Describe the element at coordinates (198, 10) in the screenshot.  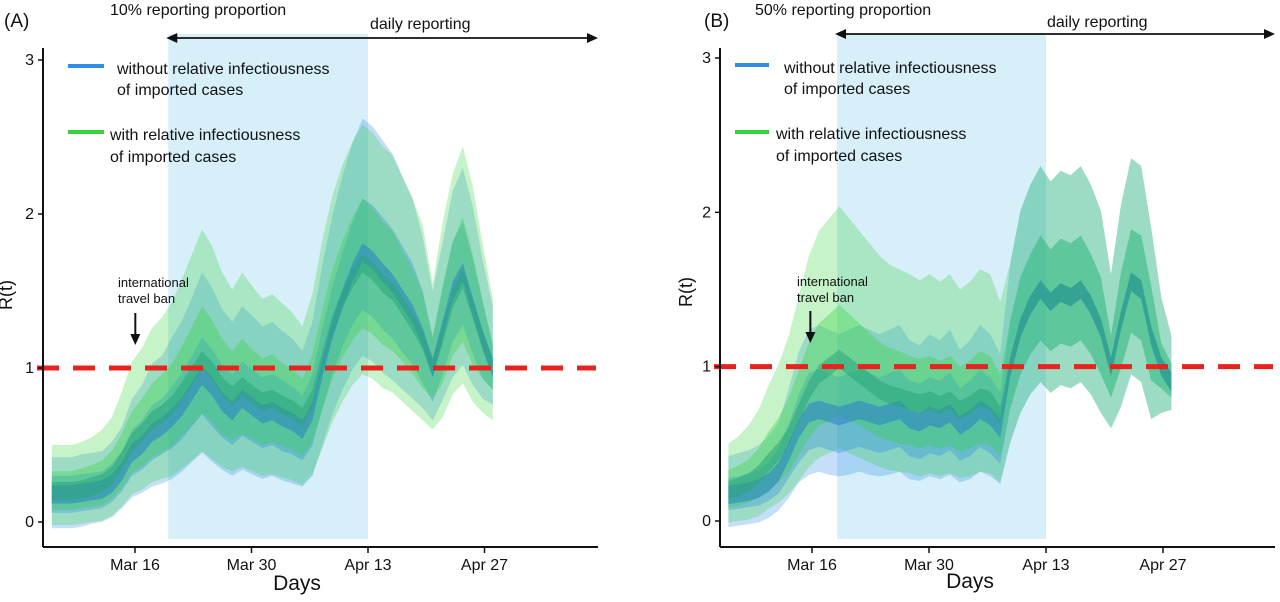
I see `panel-a-title: 10% reporting proportion` at that location.